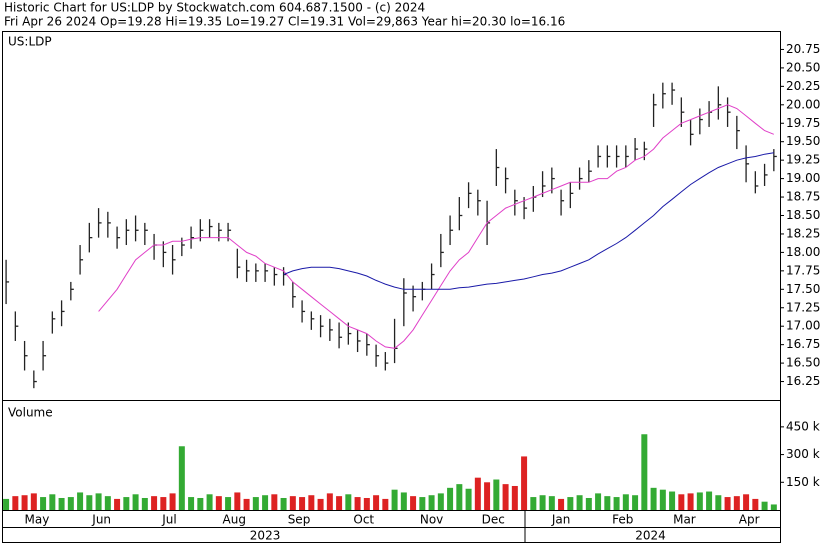  I want to click on y-tick-label: 18.50, so click(803, 215).